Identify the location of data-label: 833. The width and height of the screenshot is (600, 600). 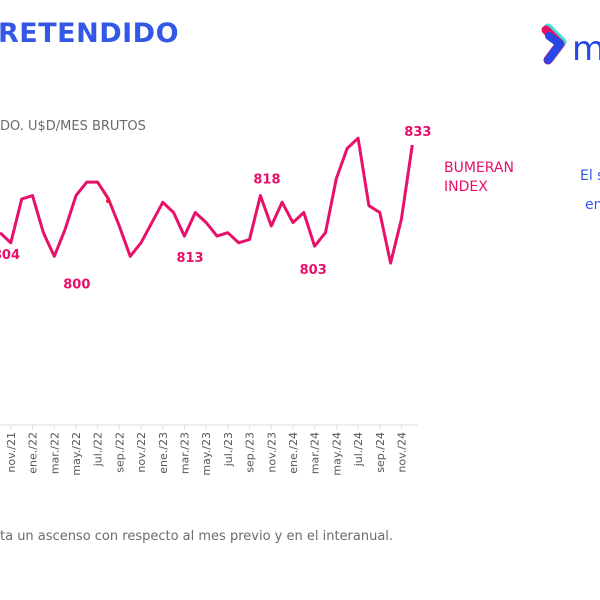
(417, 132).